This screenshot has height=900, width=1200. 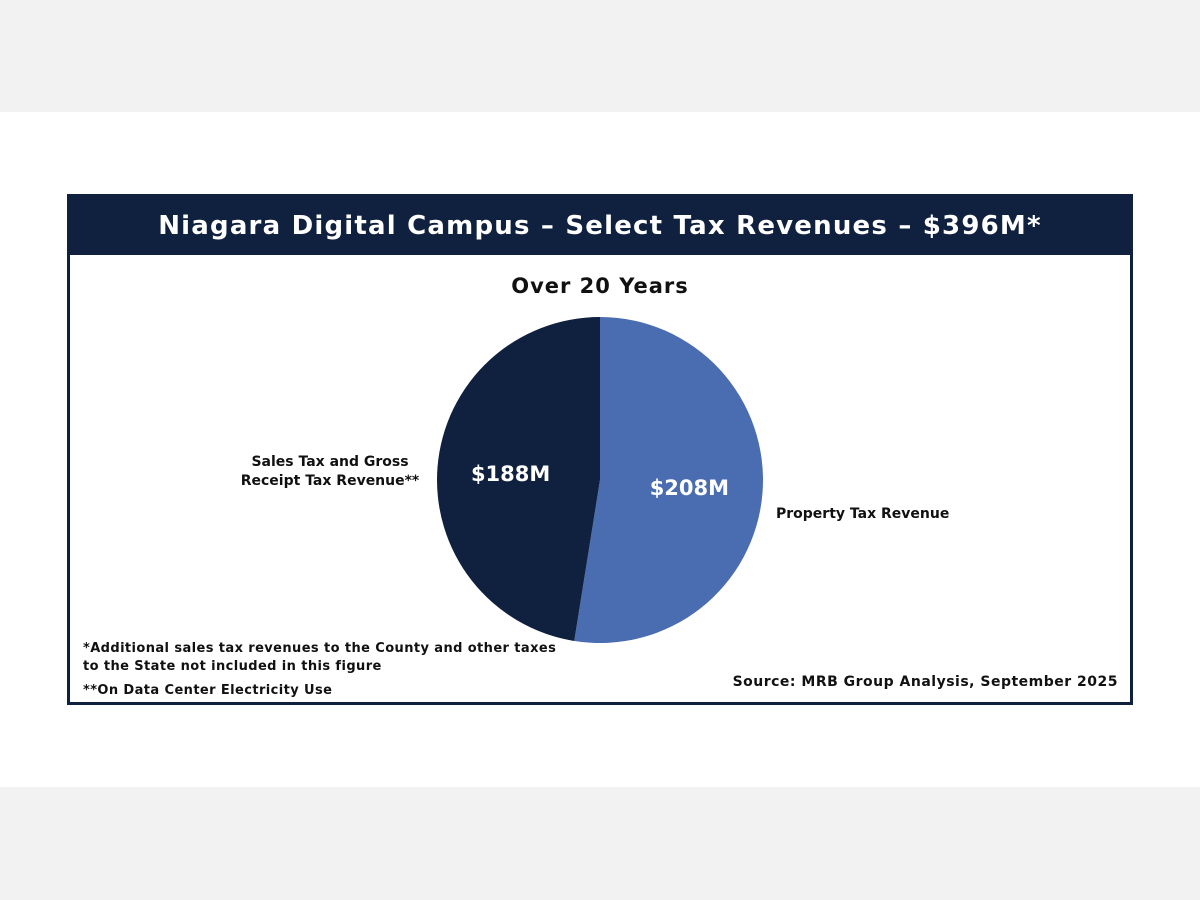 I want to click on pie-slice-property-tax, so click(x=668, y=480).